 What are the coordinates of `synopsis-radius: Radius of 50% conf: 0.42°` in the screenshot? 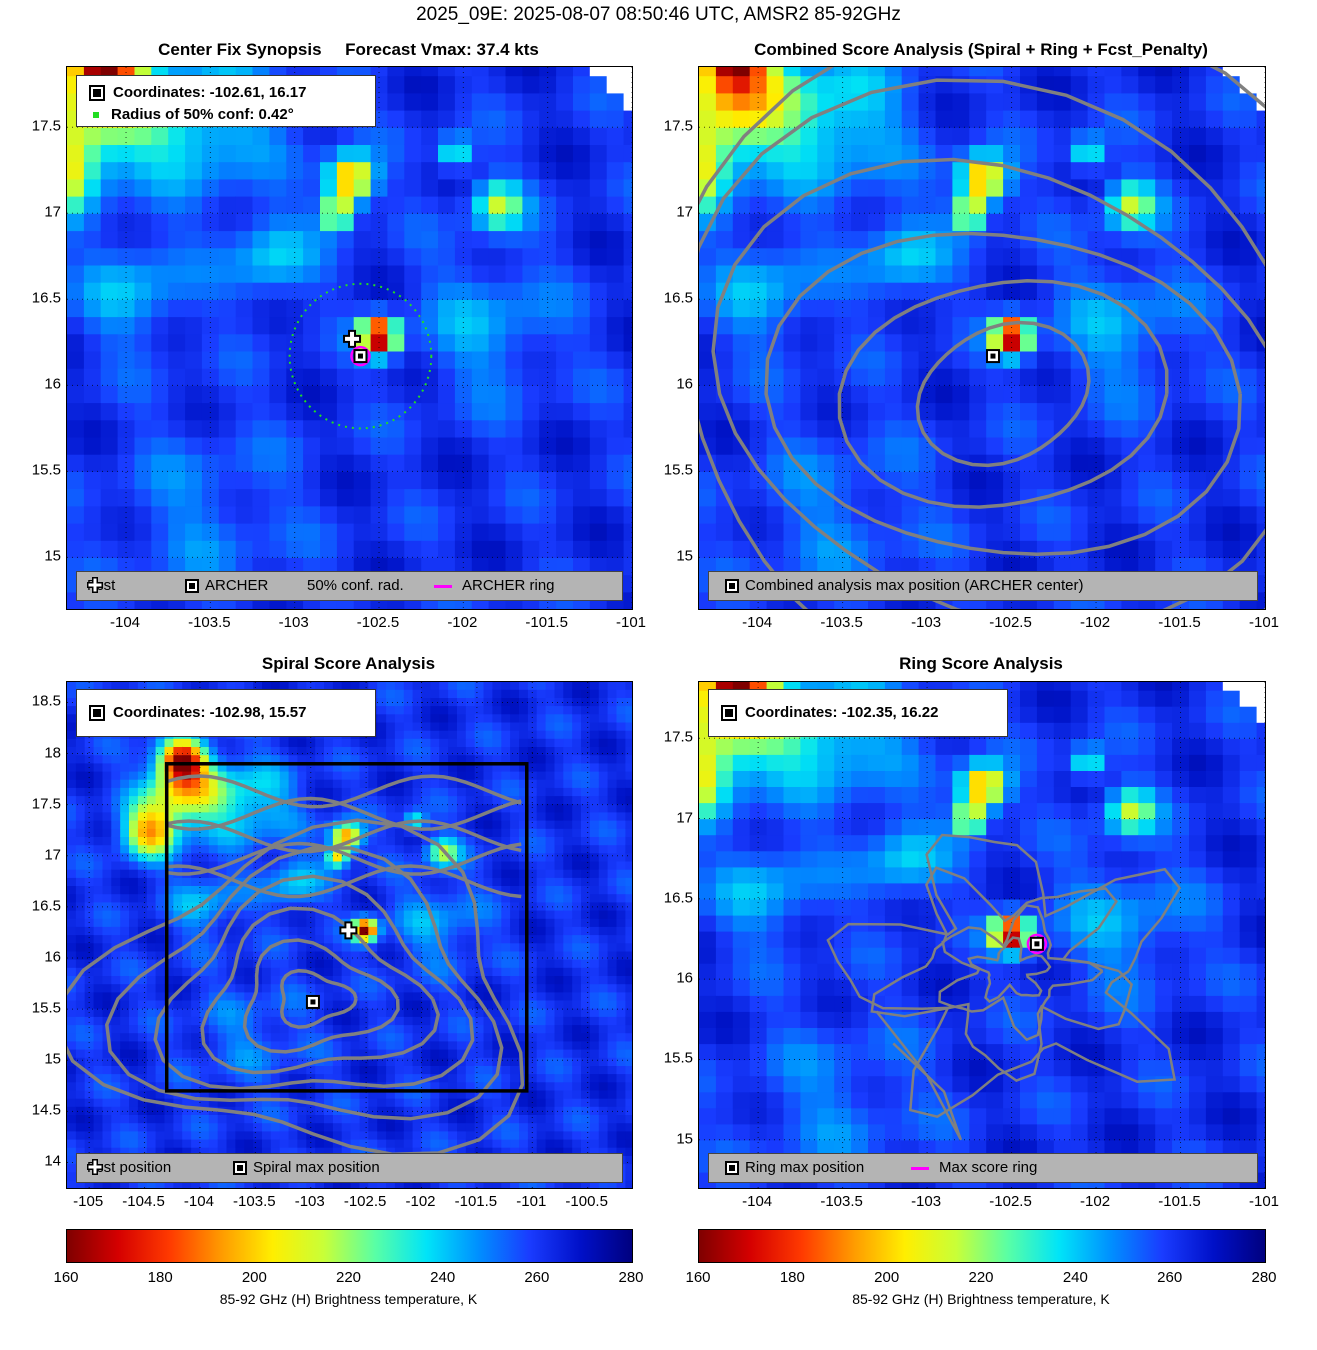 It's located at (202, 114).